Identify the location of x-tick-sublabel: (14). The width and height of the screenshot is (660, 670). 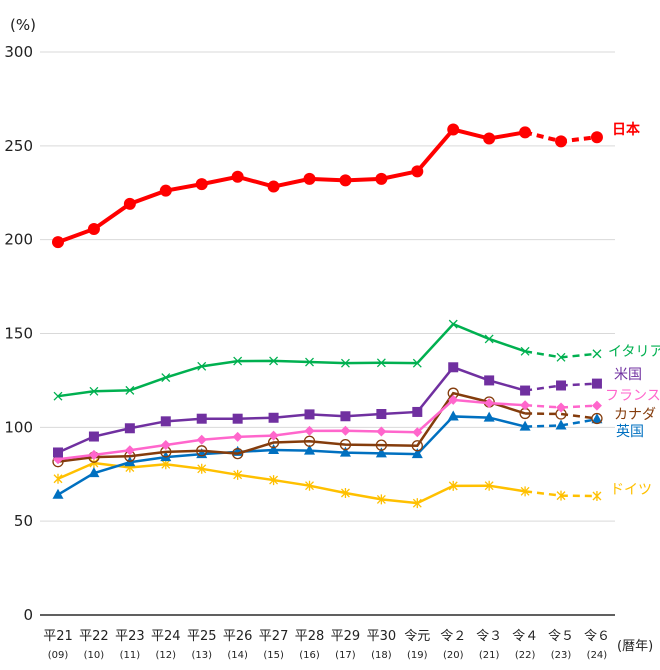
(237, 655).